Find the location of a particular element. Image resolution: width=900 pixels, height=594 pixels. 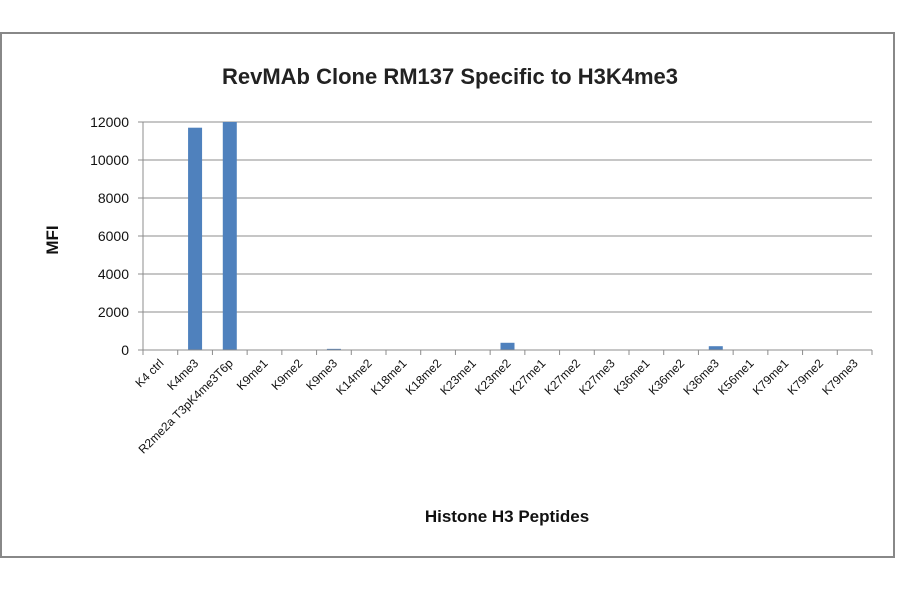

x-tick-label: K36me1 is located at coordinates (632, 377).